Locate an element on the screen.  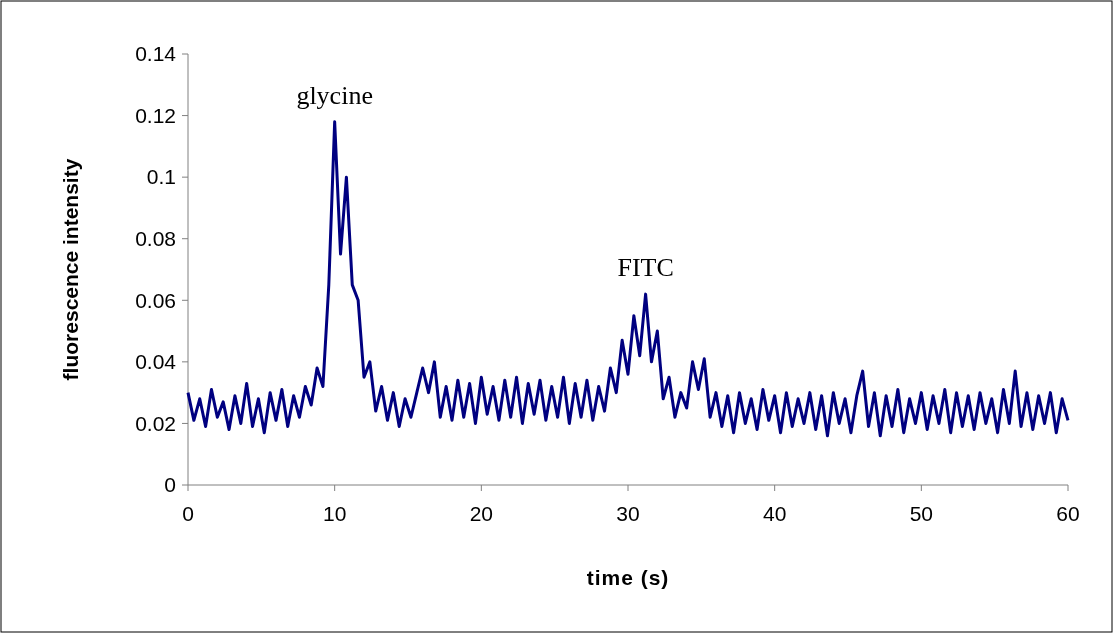
y-tick-label: 0 is located at coordinates (170, 485).